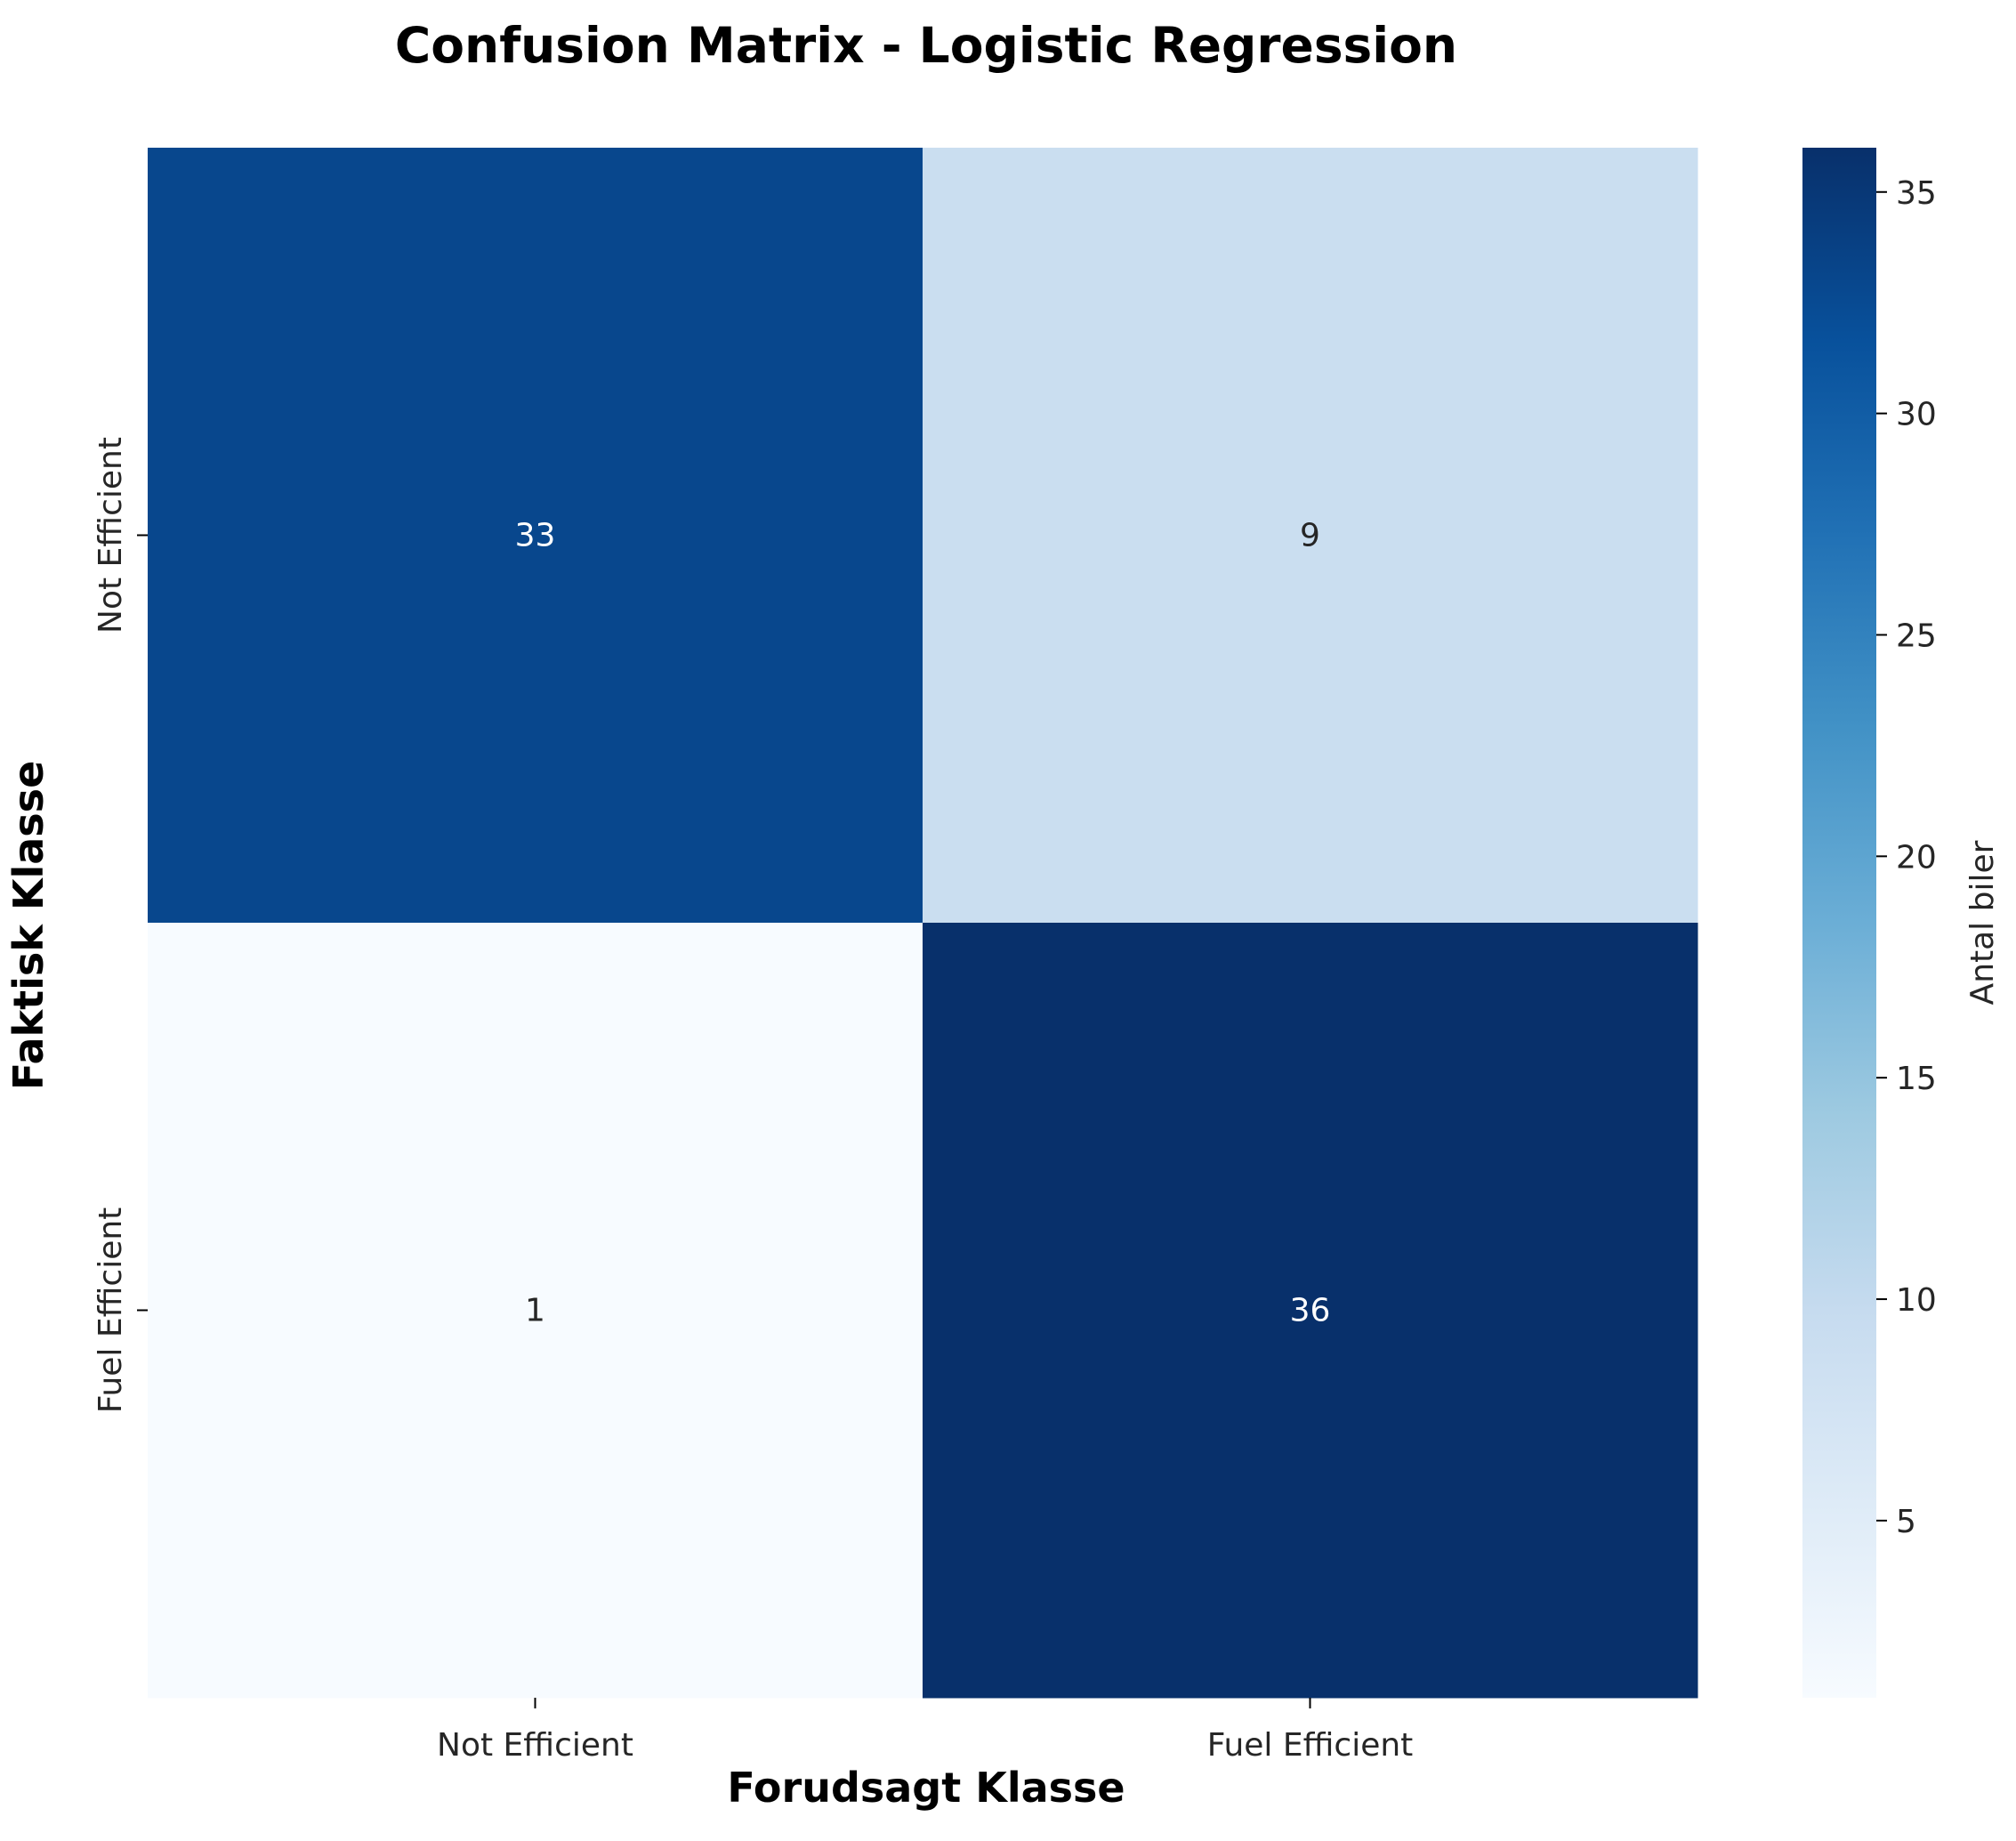 The image size is (2016, 1841). I want to click on colorbar-ticks: 5 10 15 20 25 30 35, so click(1906, 857).